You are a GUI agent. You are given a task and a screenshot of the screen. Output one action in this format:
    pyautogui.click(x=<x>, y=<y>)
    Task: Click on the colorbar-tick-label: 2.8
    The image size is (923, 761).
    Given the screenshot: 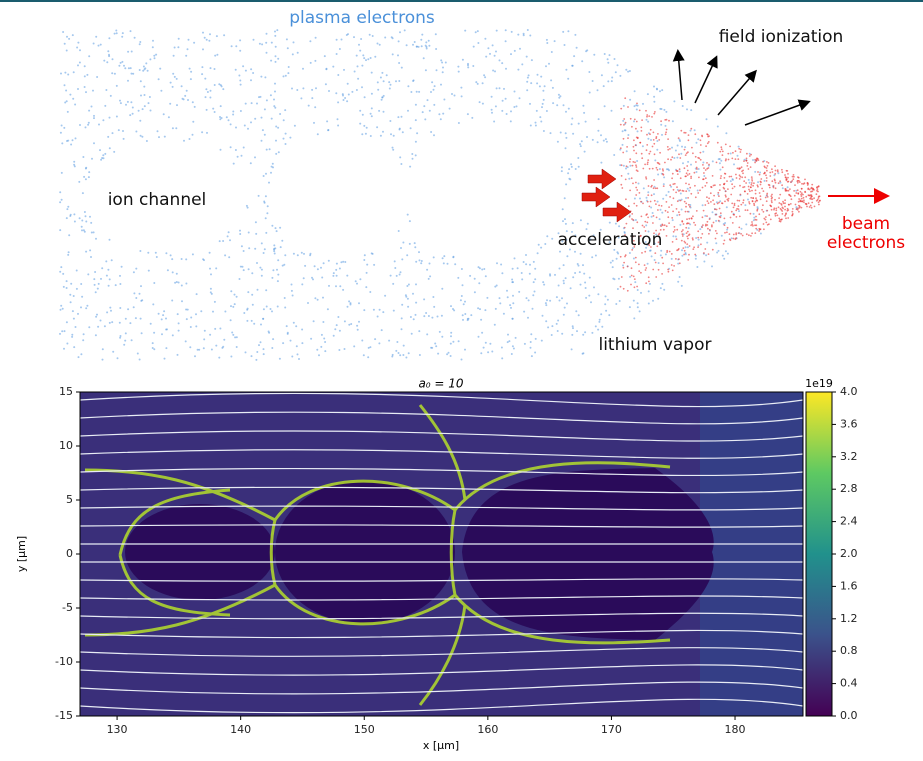 What is the action you would take?
    pyautogui.click(x=849, y=488)
    